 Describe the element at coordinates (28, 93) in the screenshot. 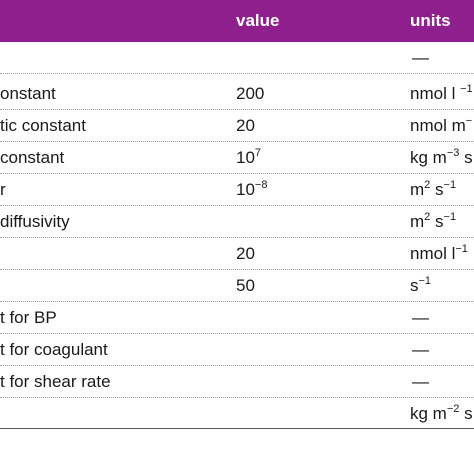

I see `row-description: onstant` at that location.